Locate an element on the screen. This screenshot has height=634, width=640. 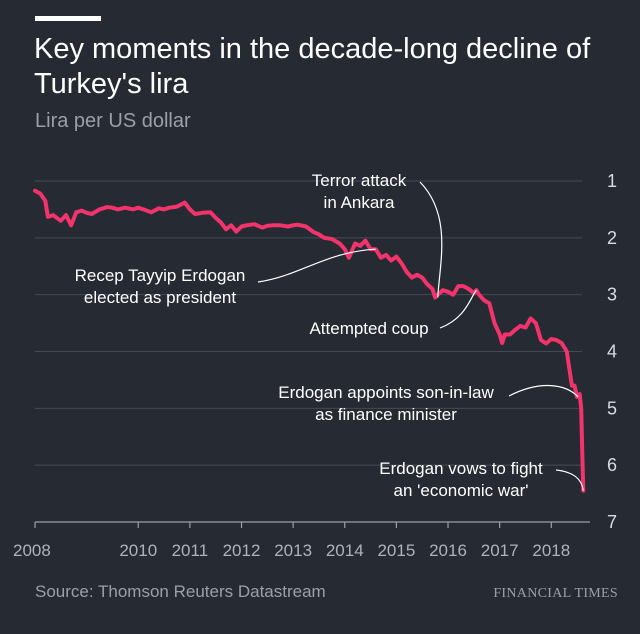
x-tick-label: 2011 is located at coordinates (190, 550).